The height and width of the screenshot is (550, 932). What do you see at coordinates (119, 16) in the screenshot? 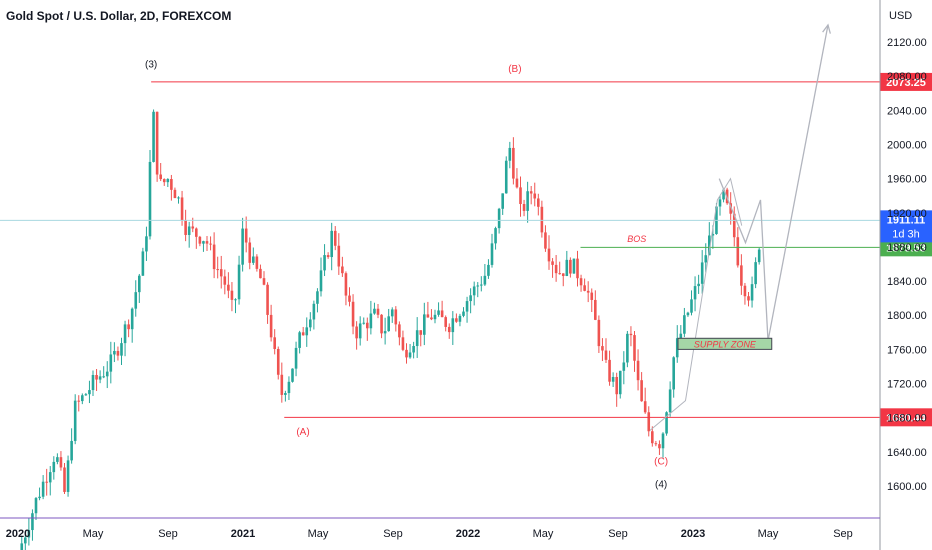
I see `chart-title: Gold Spot / U.S. Dollar, 2D, FOREXCOM` at bounding box center [119, 16].